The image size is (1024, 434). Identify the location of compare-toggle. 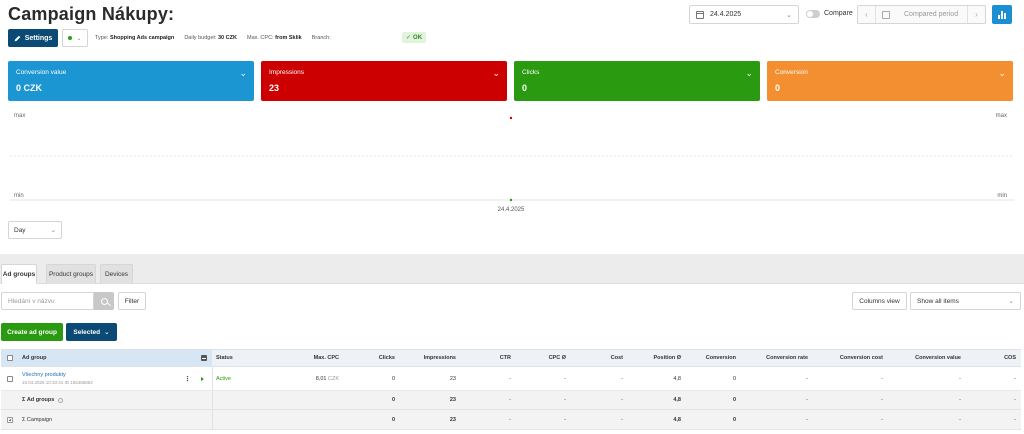
(813, 14).